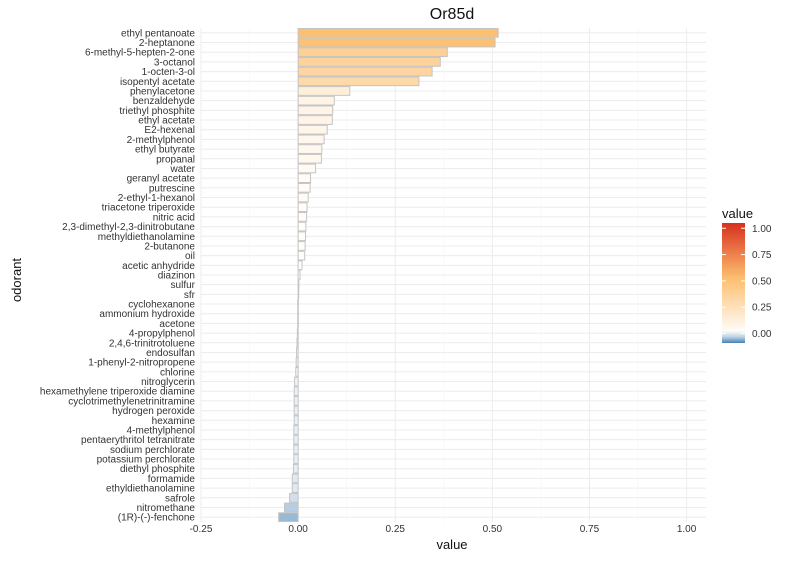 This screenshot has width=800, height=564. What do you see at coordinates (118, 392) in the screenshot?
I see `y-tick-label: hexamethylene triperoxide diamine` at bounding box center [118, 392].